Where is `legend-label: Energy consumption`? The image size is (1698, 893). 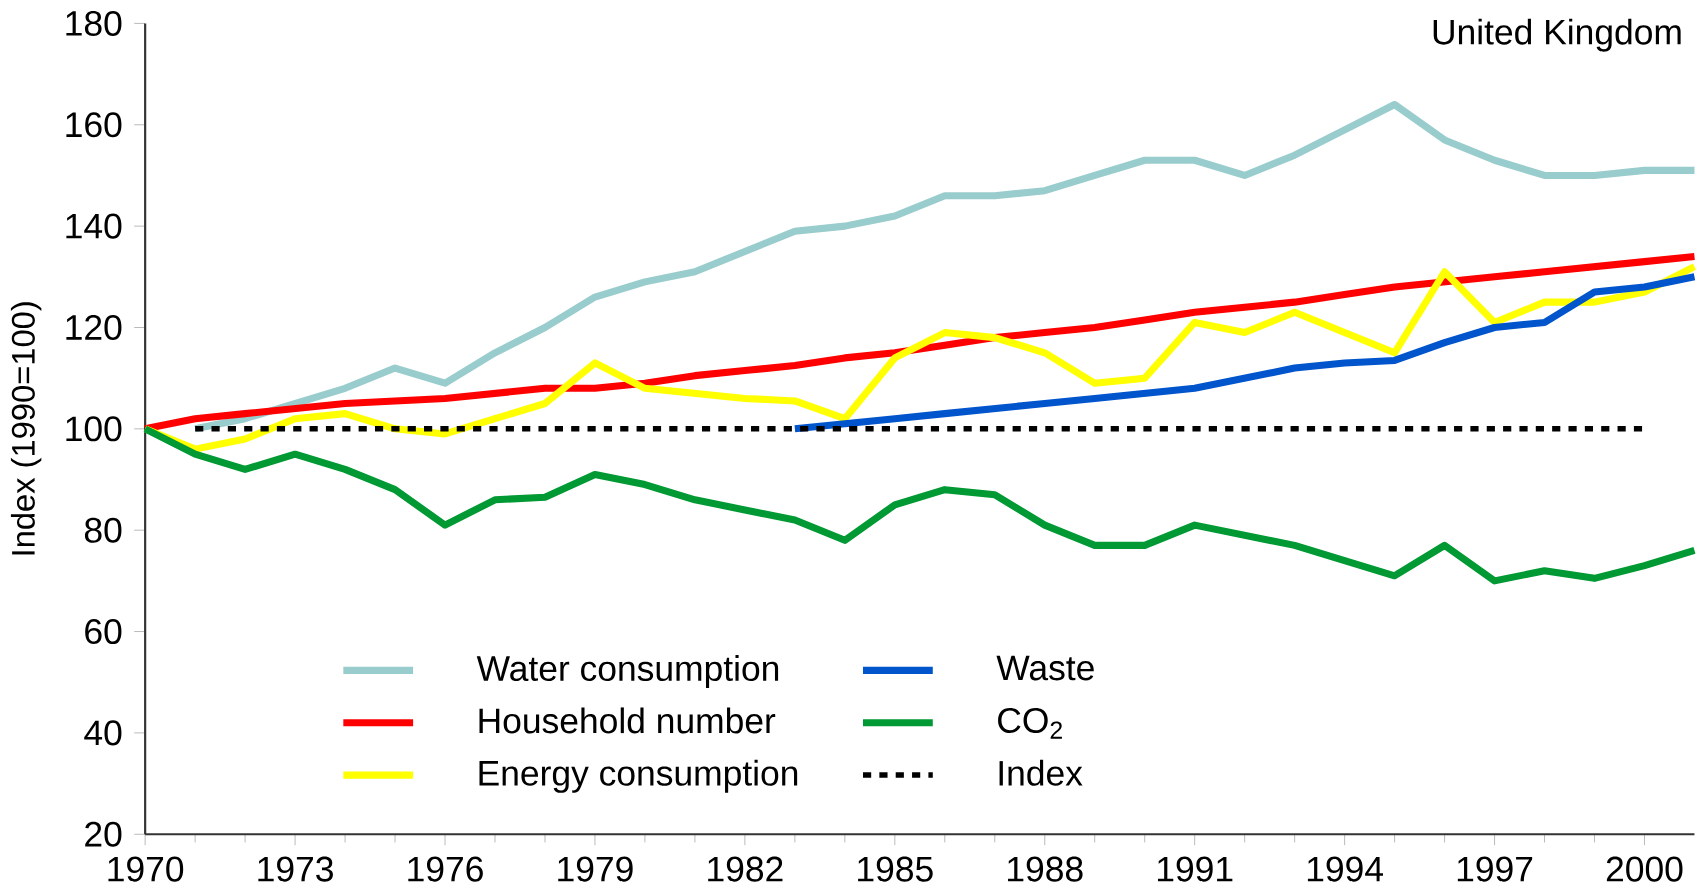
legend-label: Energy consumption is located at coordinates (638, 777).